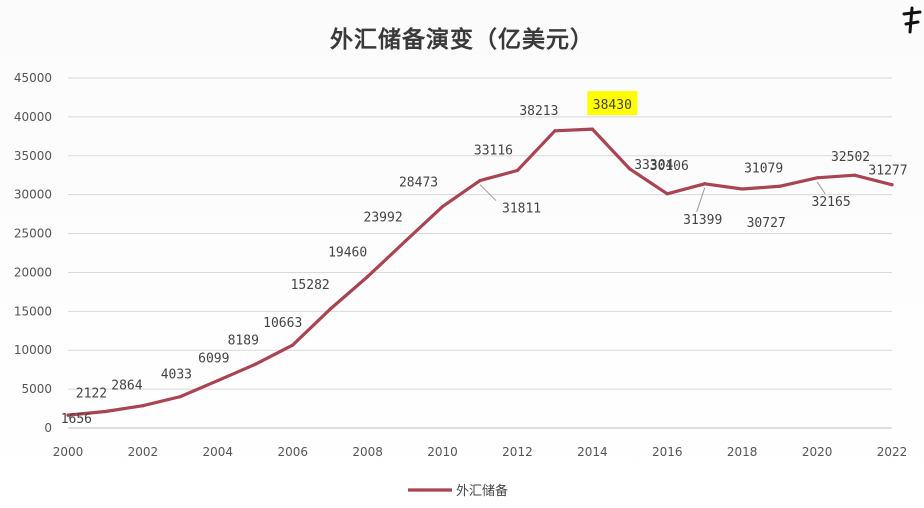 Image resolution: width=924 pixels, height=508 pixels. I want to click on y-tick-label: 25000, so click(33, 234).